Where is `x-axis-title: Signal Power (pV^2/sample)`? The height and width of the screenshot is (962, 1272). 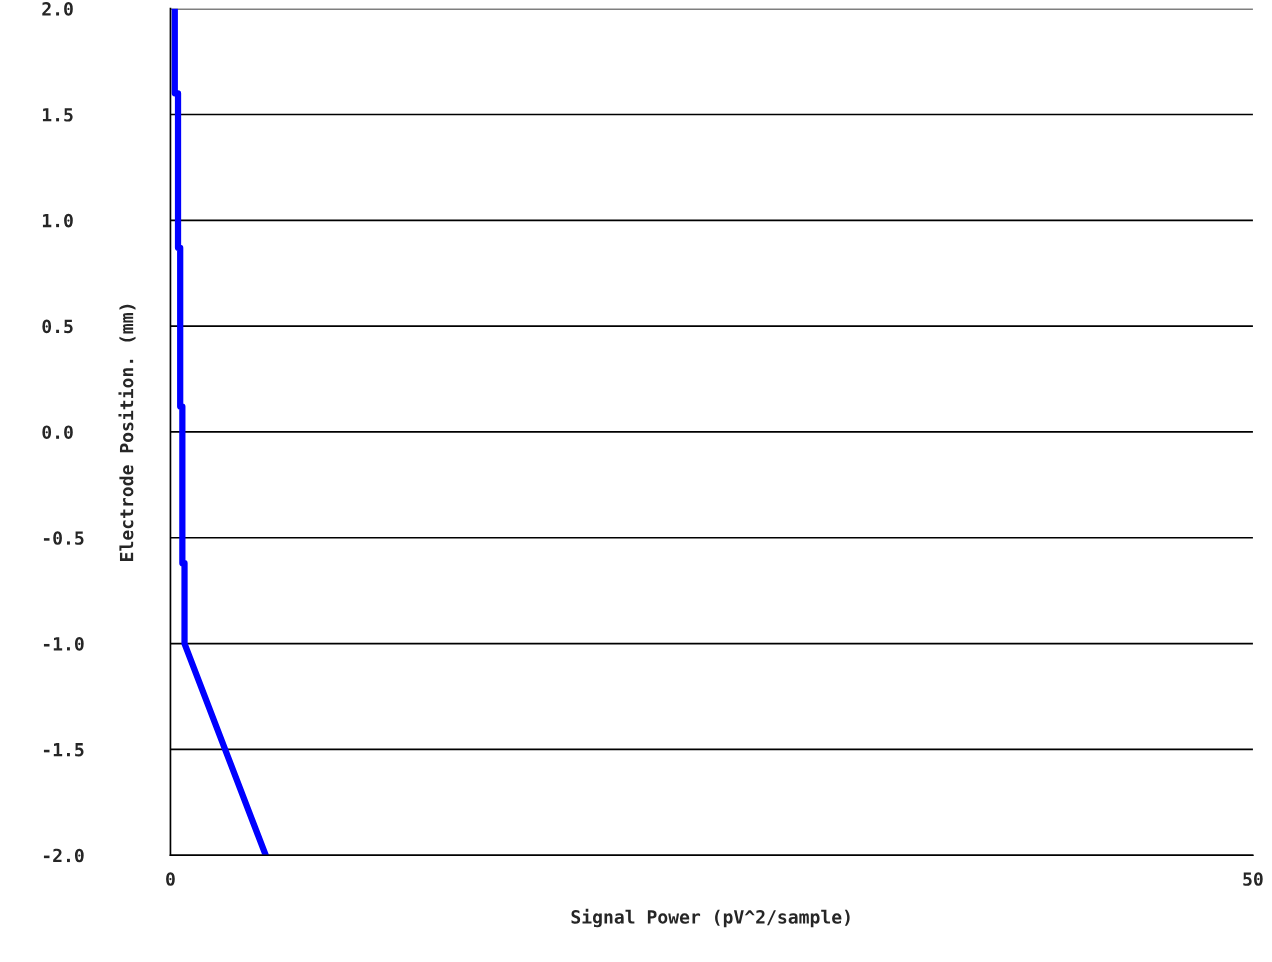
x-axis-title: Signal Power (pV^2/sample) is located at coordinates (710, 918).